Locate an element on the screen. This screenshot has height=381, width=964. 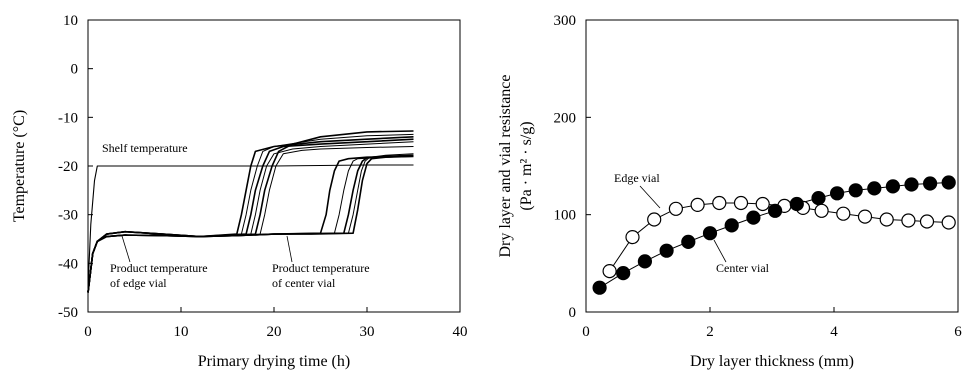
left-series-shelf-line is located at coordinates (250, 226).